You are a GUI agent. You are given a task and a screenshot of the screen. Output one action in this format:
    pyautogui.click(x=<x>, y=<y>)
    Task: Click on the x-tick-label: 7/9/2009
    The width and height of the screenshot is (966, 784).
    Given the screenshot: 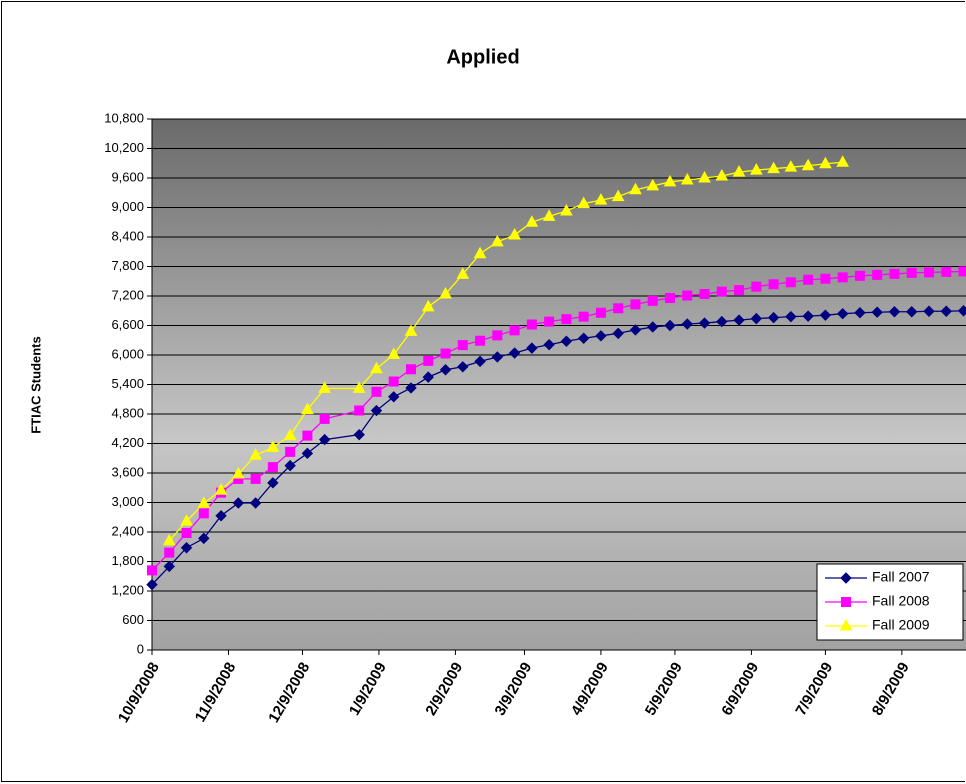 What is the action you would take?
    pyautogui.click(x=814, y=688)
    